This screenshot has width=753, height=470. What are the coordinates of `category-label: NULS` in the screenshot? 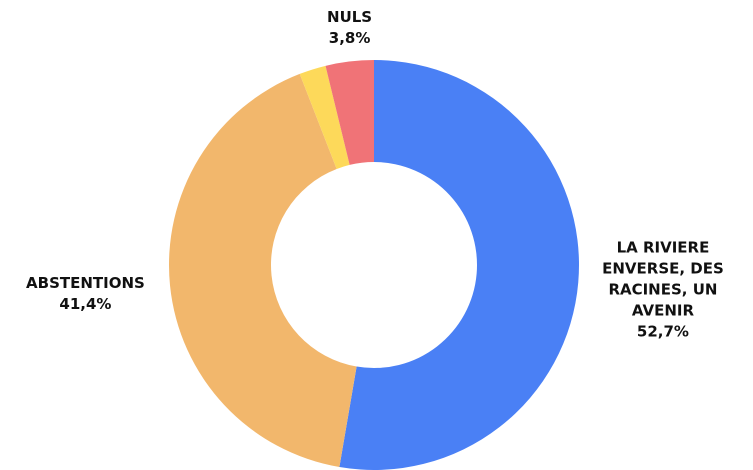 It's located at (350, 17).